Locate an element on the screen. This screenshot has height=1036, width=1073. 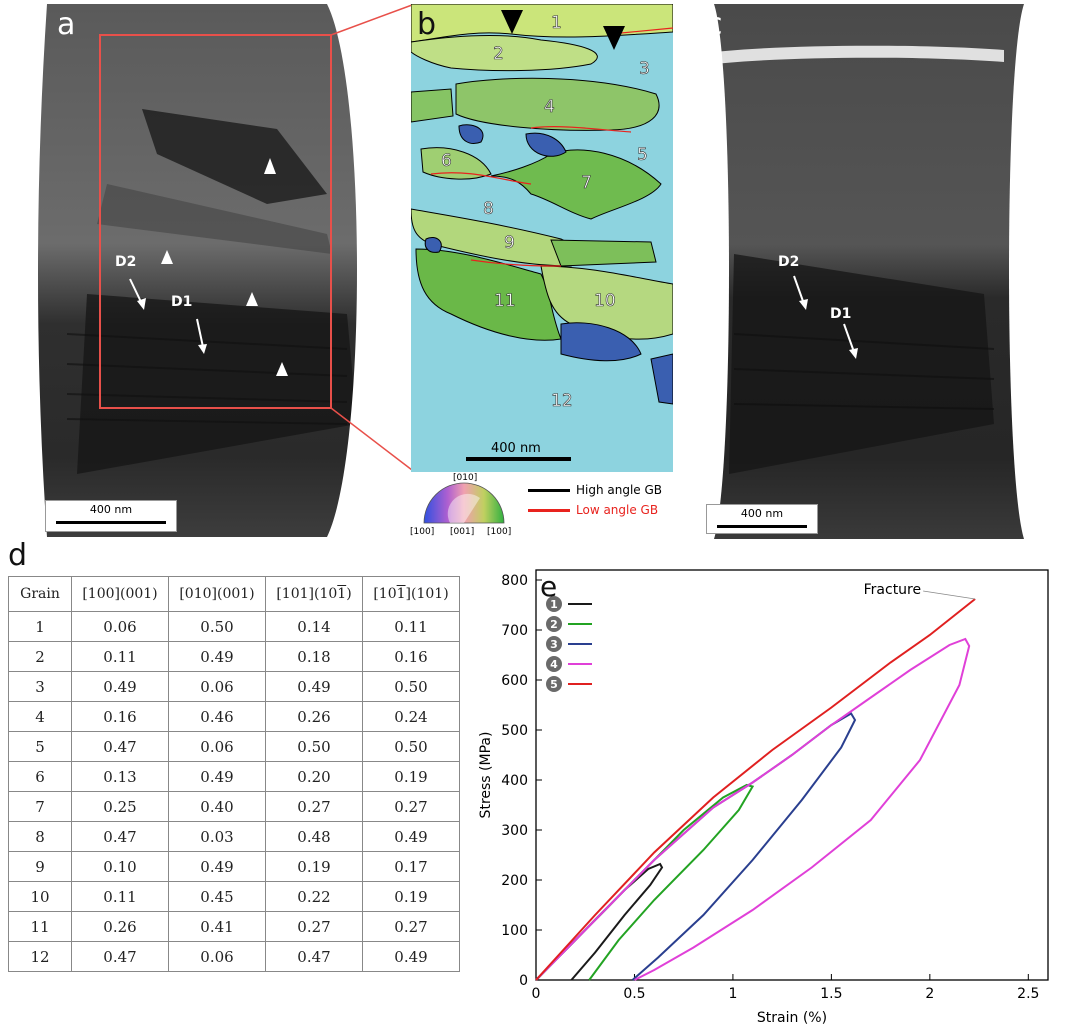
table-cell: 0.46 is located at coordinates (217, 716).